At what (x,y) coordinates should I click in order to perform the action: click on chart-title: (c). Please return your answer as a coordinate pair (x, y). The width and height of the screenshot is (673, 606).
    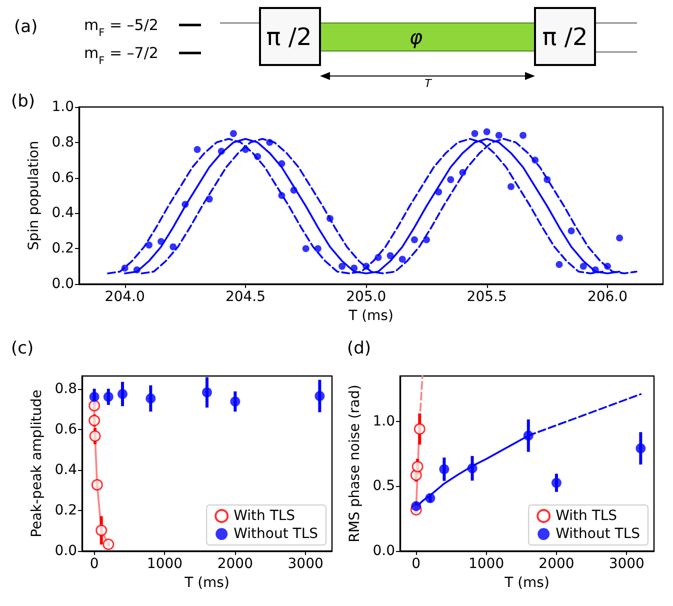
    Looking at the image, I should click on (22, 348).